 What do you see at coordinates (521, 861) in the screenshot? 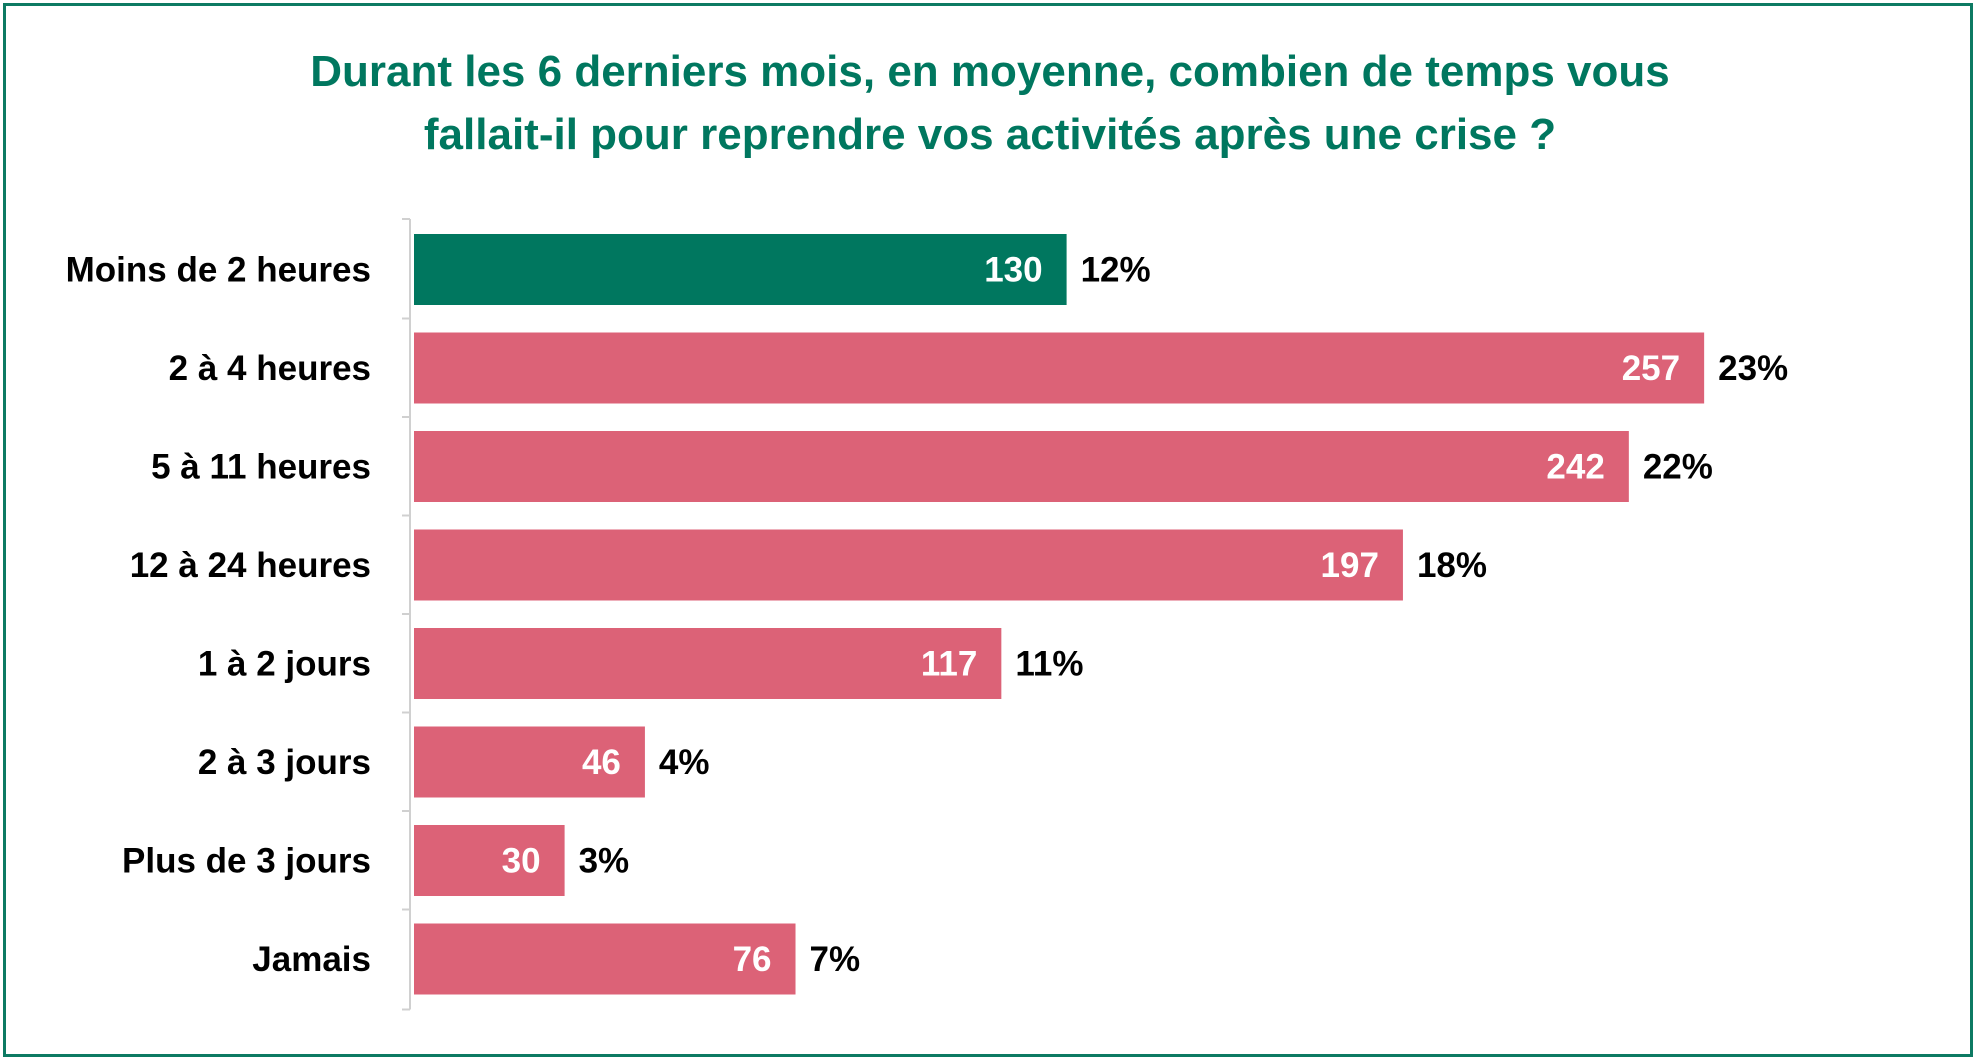
I see `value-label: 30` at bounding box center [521, 861].